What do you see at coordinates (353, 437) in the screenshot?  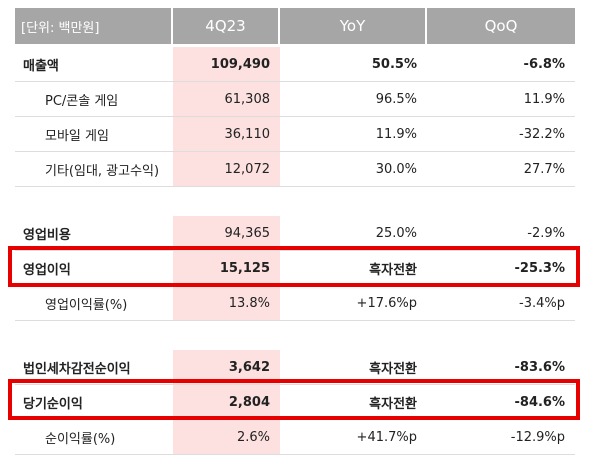 I see `value-cell: +41.7%p` at bounding box center [353, 437].